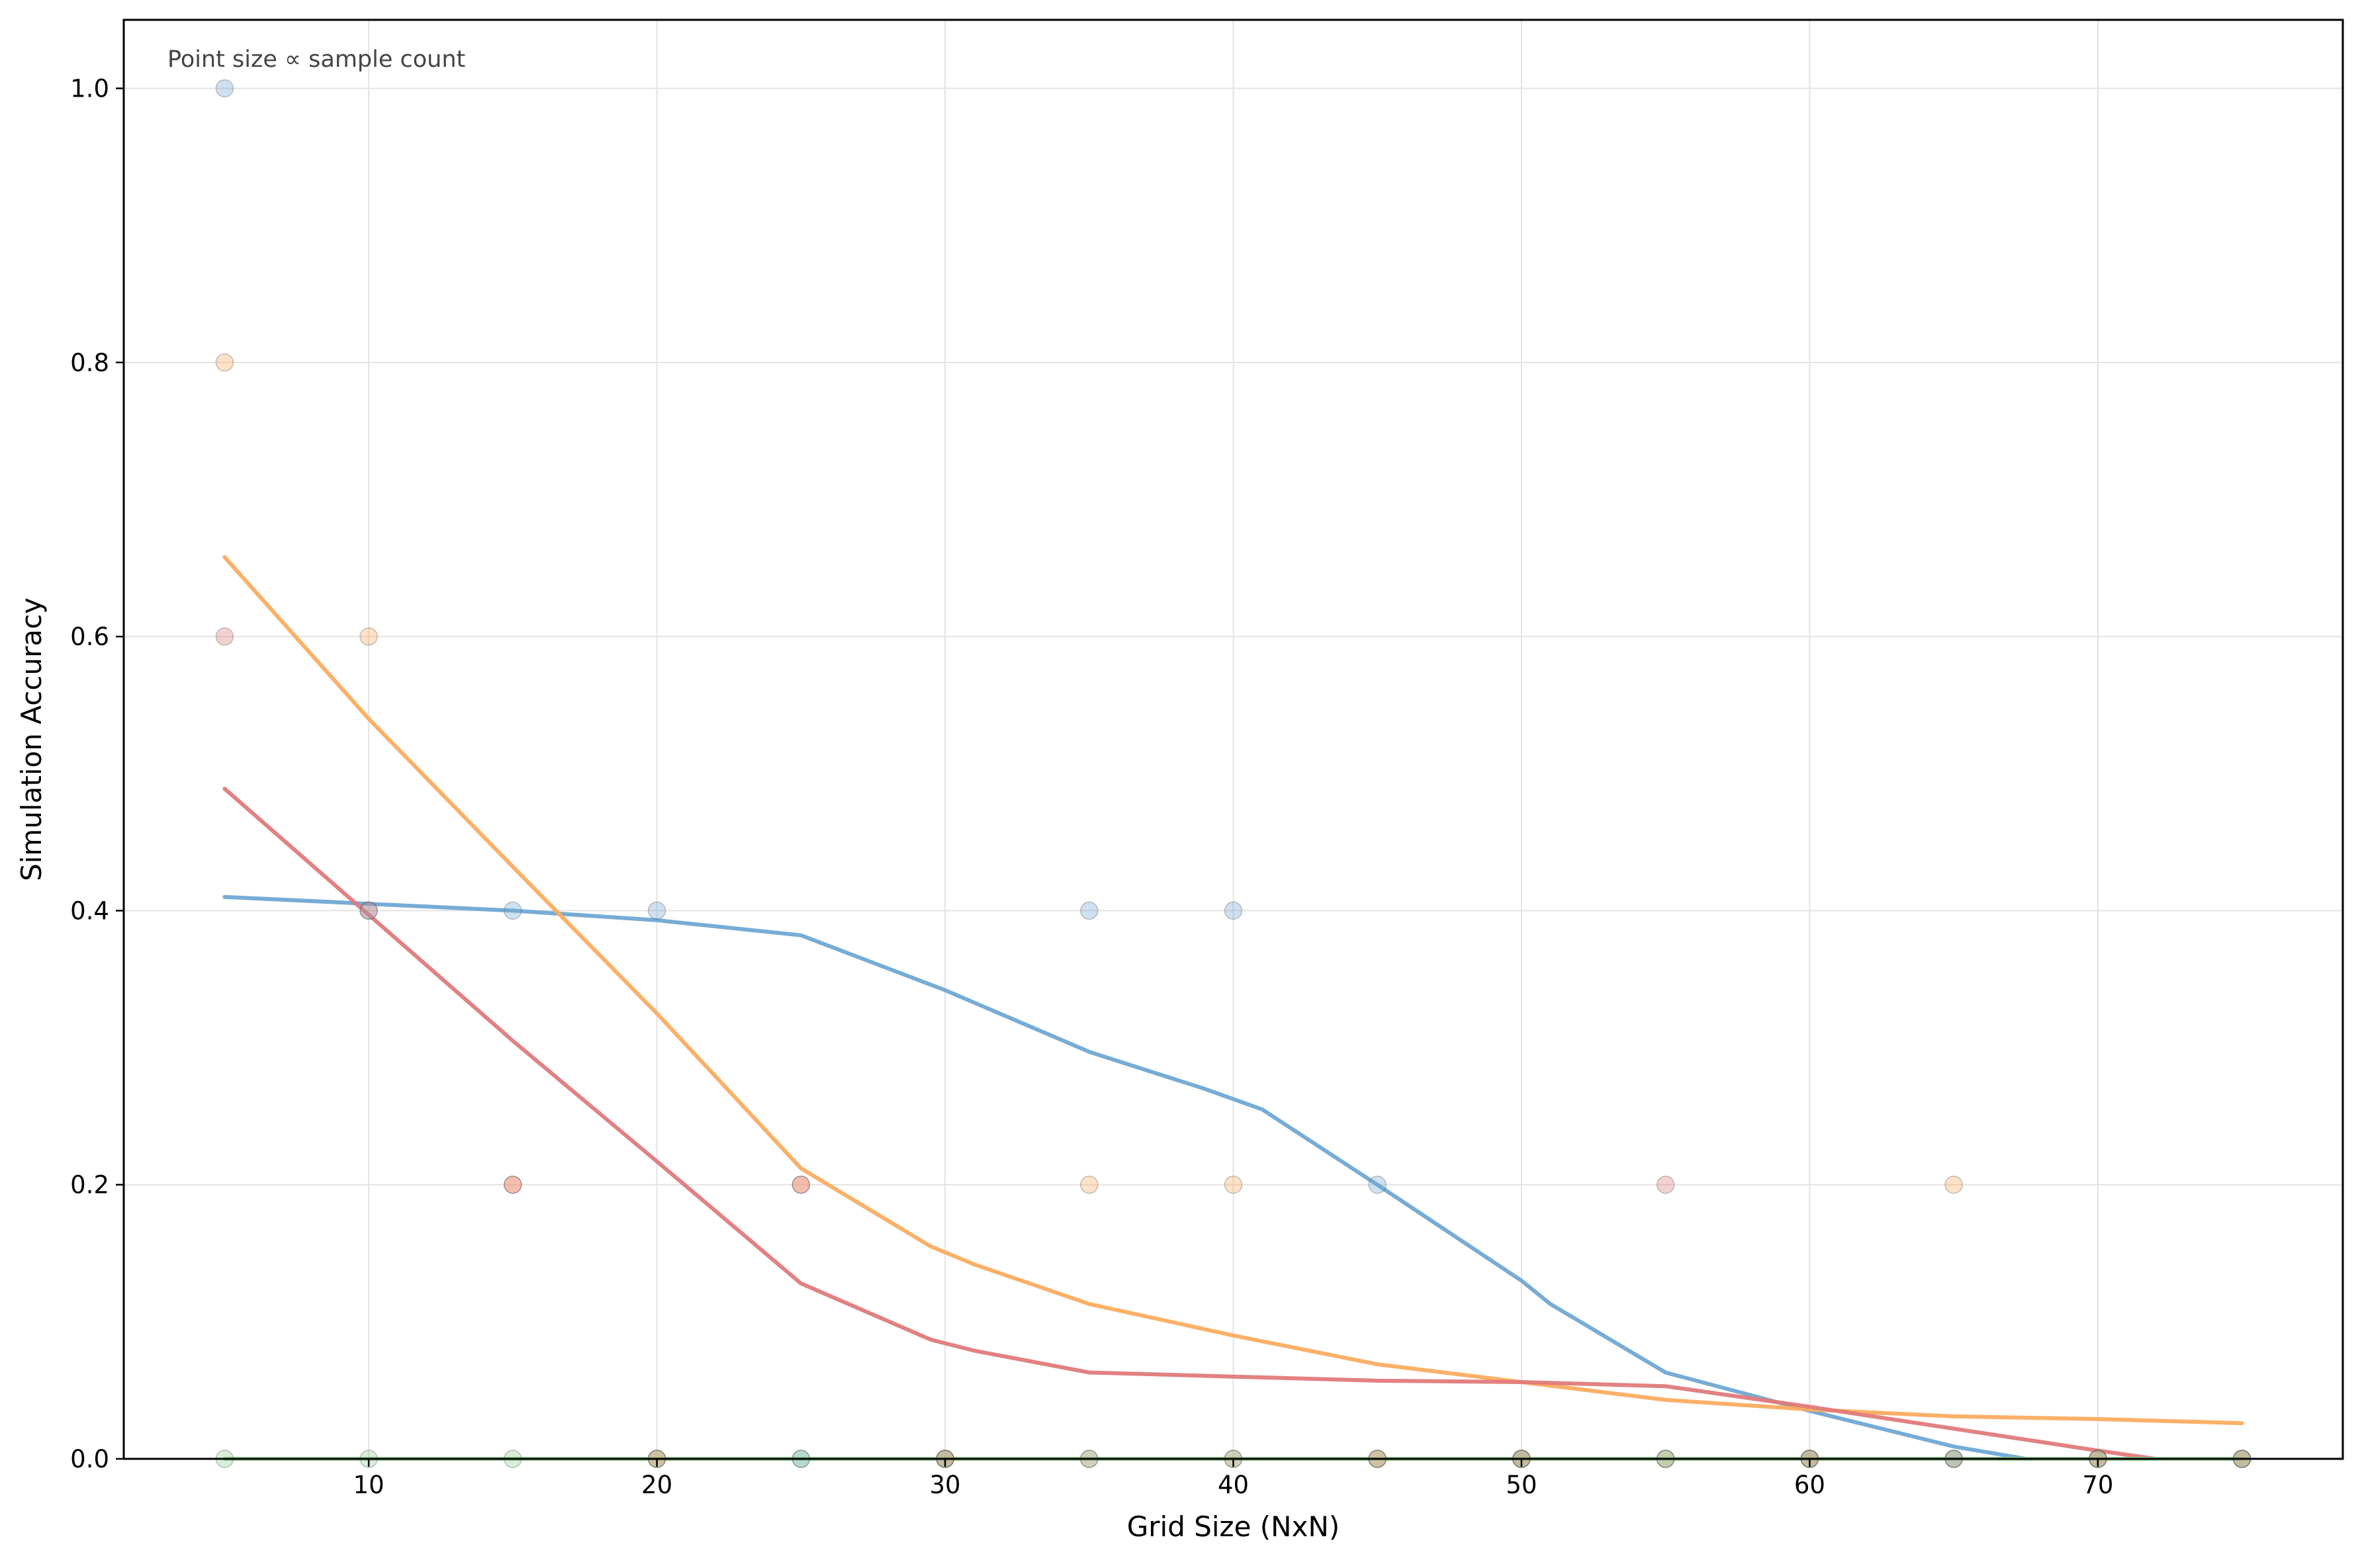 The width and height of the screenshot is (2362, 1568). What do you see at coordinates (1809, 1485) in the screenshot?
I see `x-tick-label-60: 60` at bounding box center [1809, 1485].